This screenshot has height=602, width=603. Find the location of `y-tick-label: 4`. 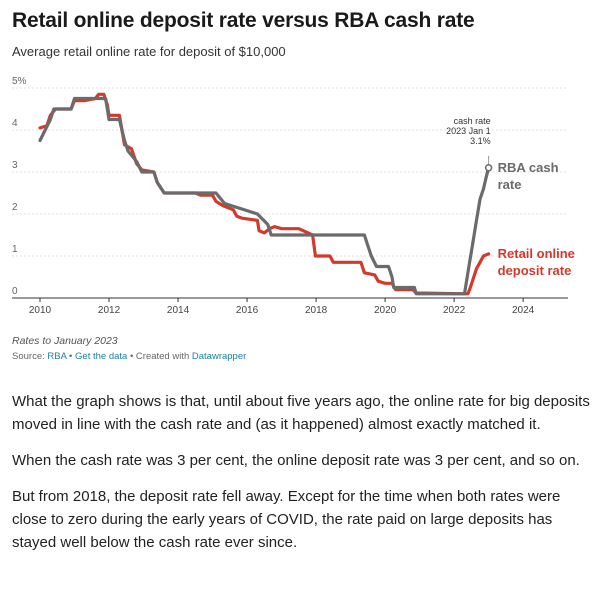

y-tick-label: 4 is located at coordinates (15, 123).